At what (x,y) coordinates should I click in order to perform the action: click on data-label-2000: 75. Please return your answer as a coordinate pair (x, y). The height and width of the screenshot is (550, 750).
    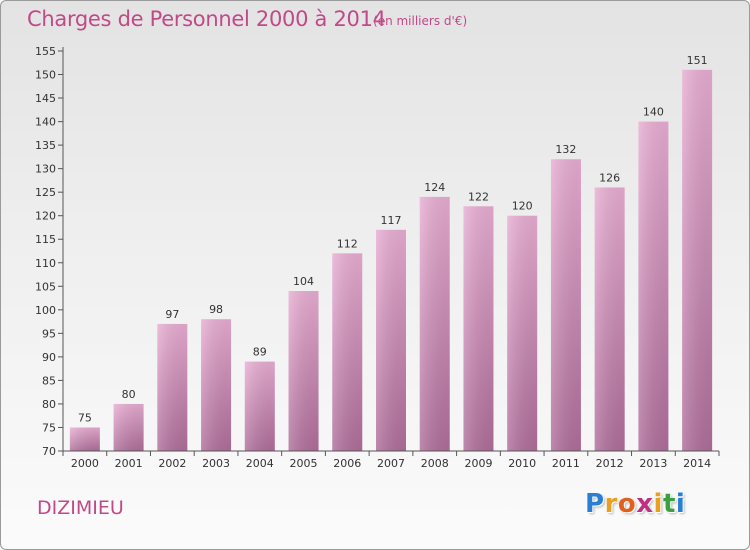
    Looking at the image, I should click on (85, 417).